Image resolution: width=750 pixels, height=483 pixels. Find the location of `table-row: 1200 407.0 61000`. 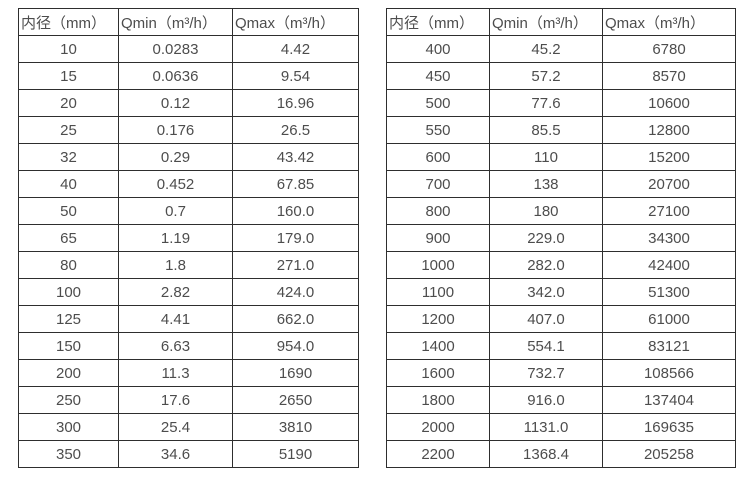

table-row: 1200 407.0 61000 is located at coordinates (561, 319).